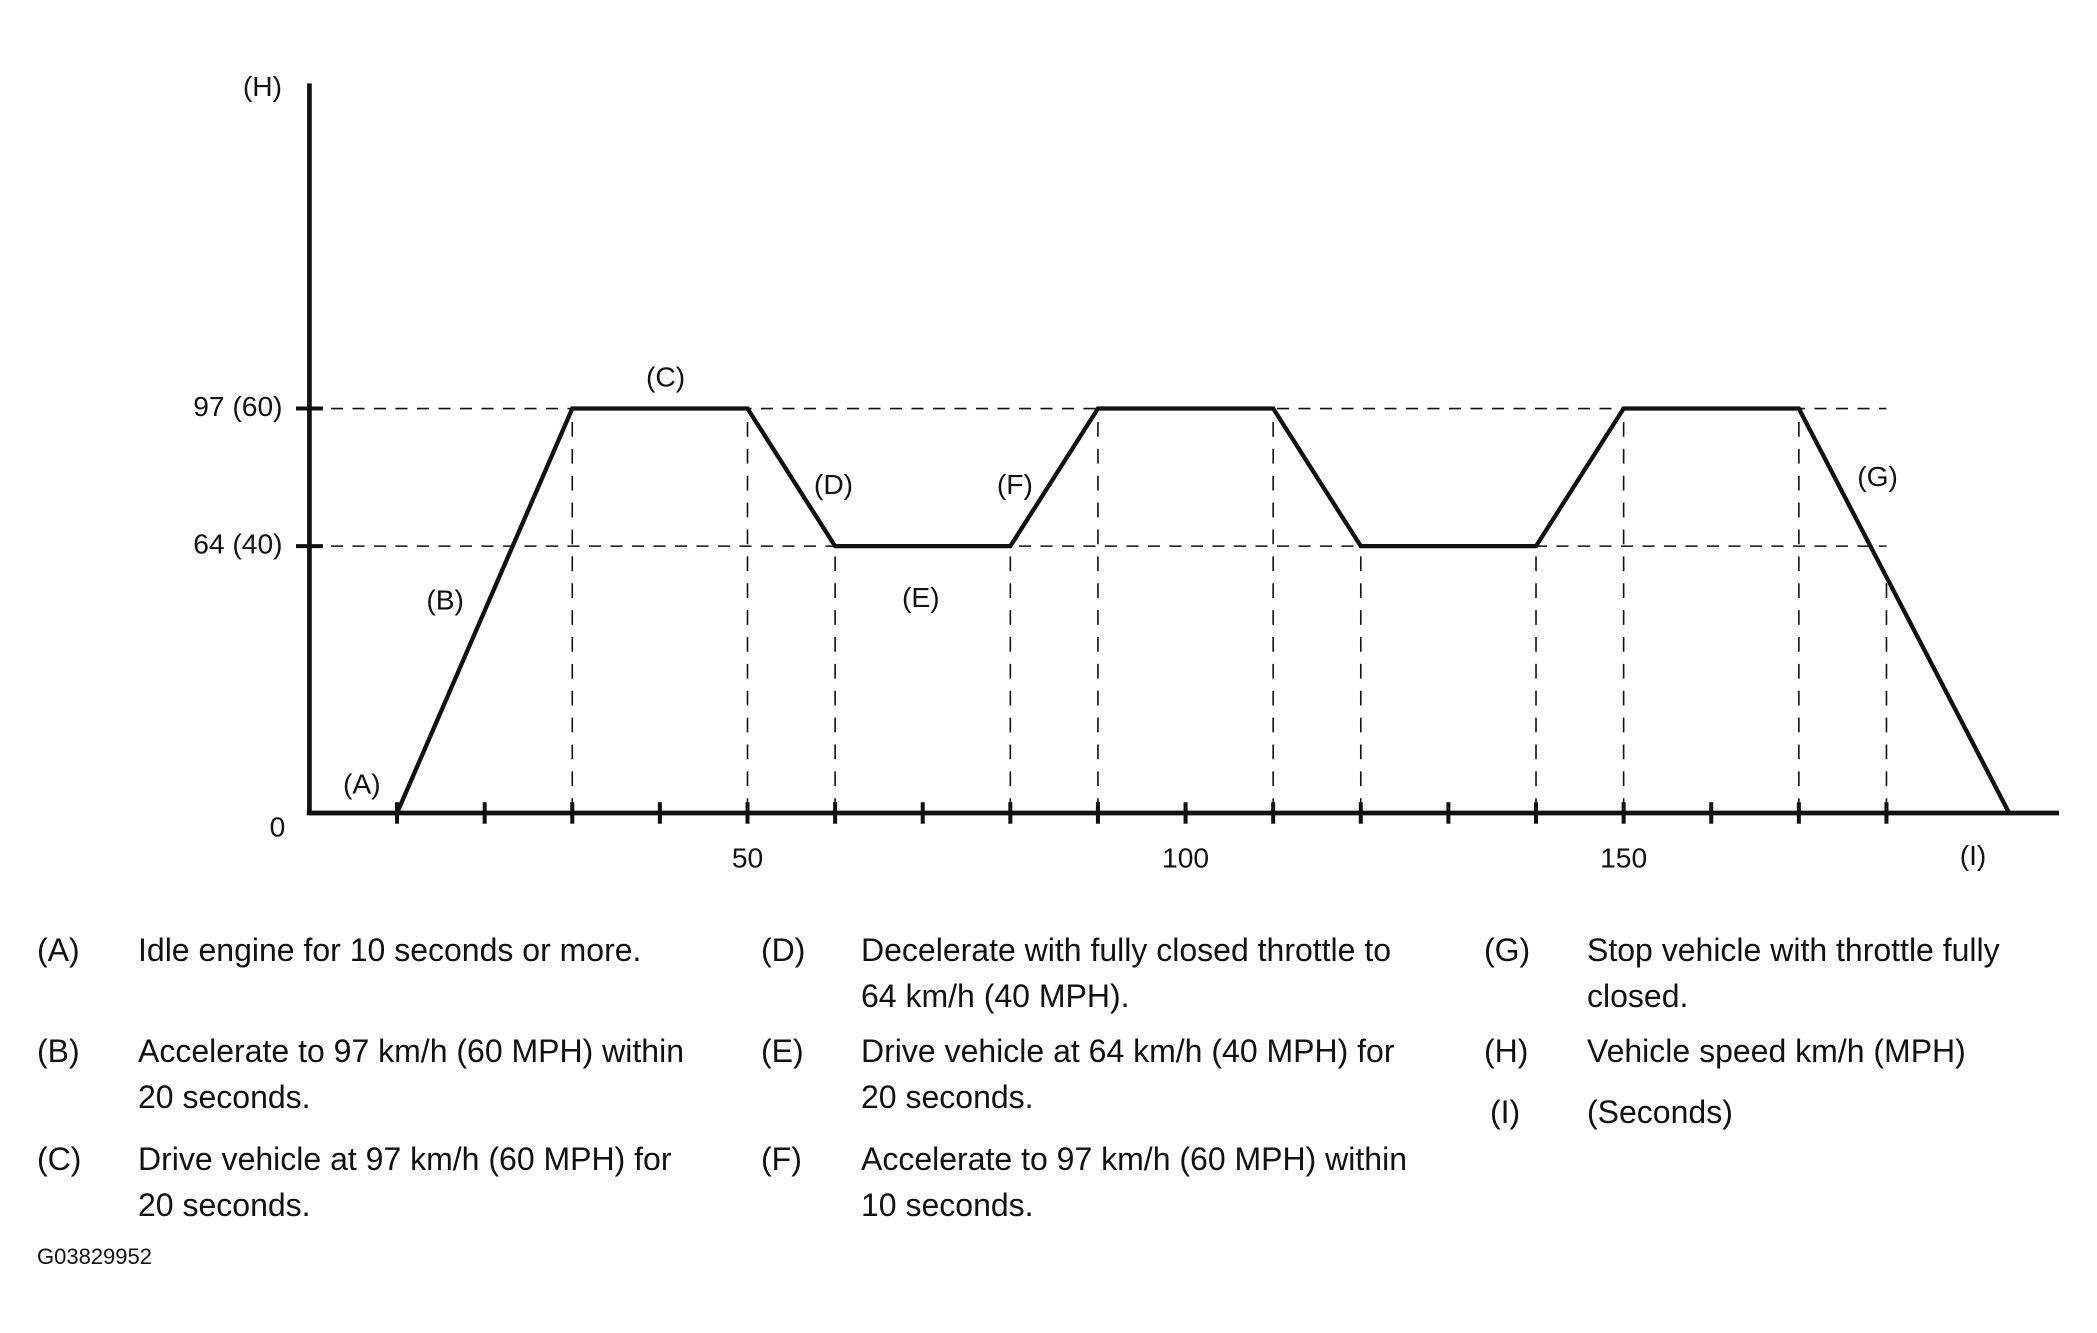 This screenshot has width=2097, height=1333. I want to click on legend-key: (I), so click(1505, 1112).